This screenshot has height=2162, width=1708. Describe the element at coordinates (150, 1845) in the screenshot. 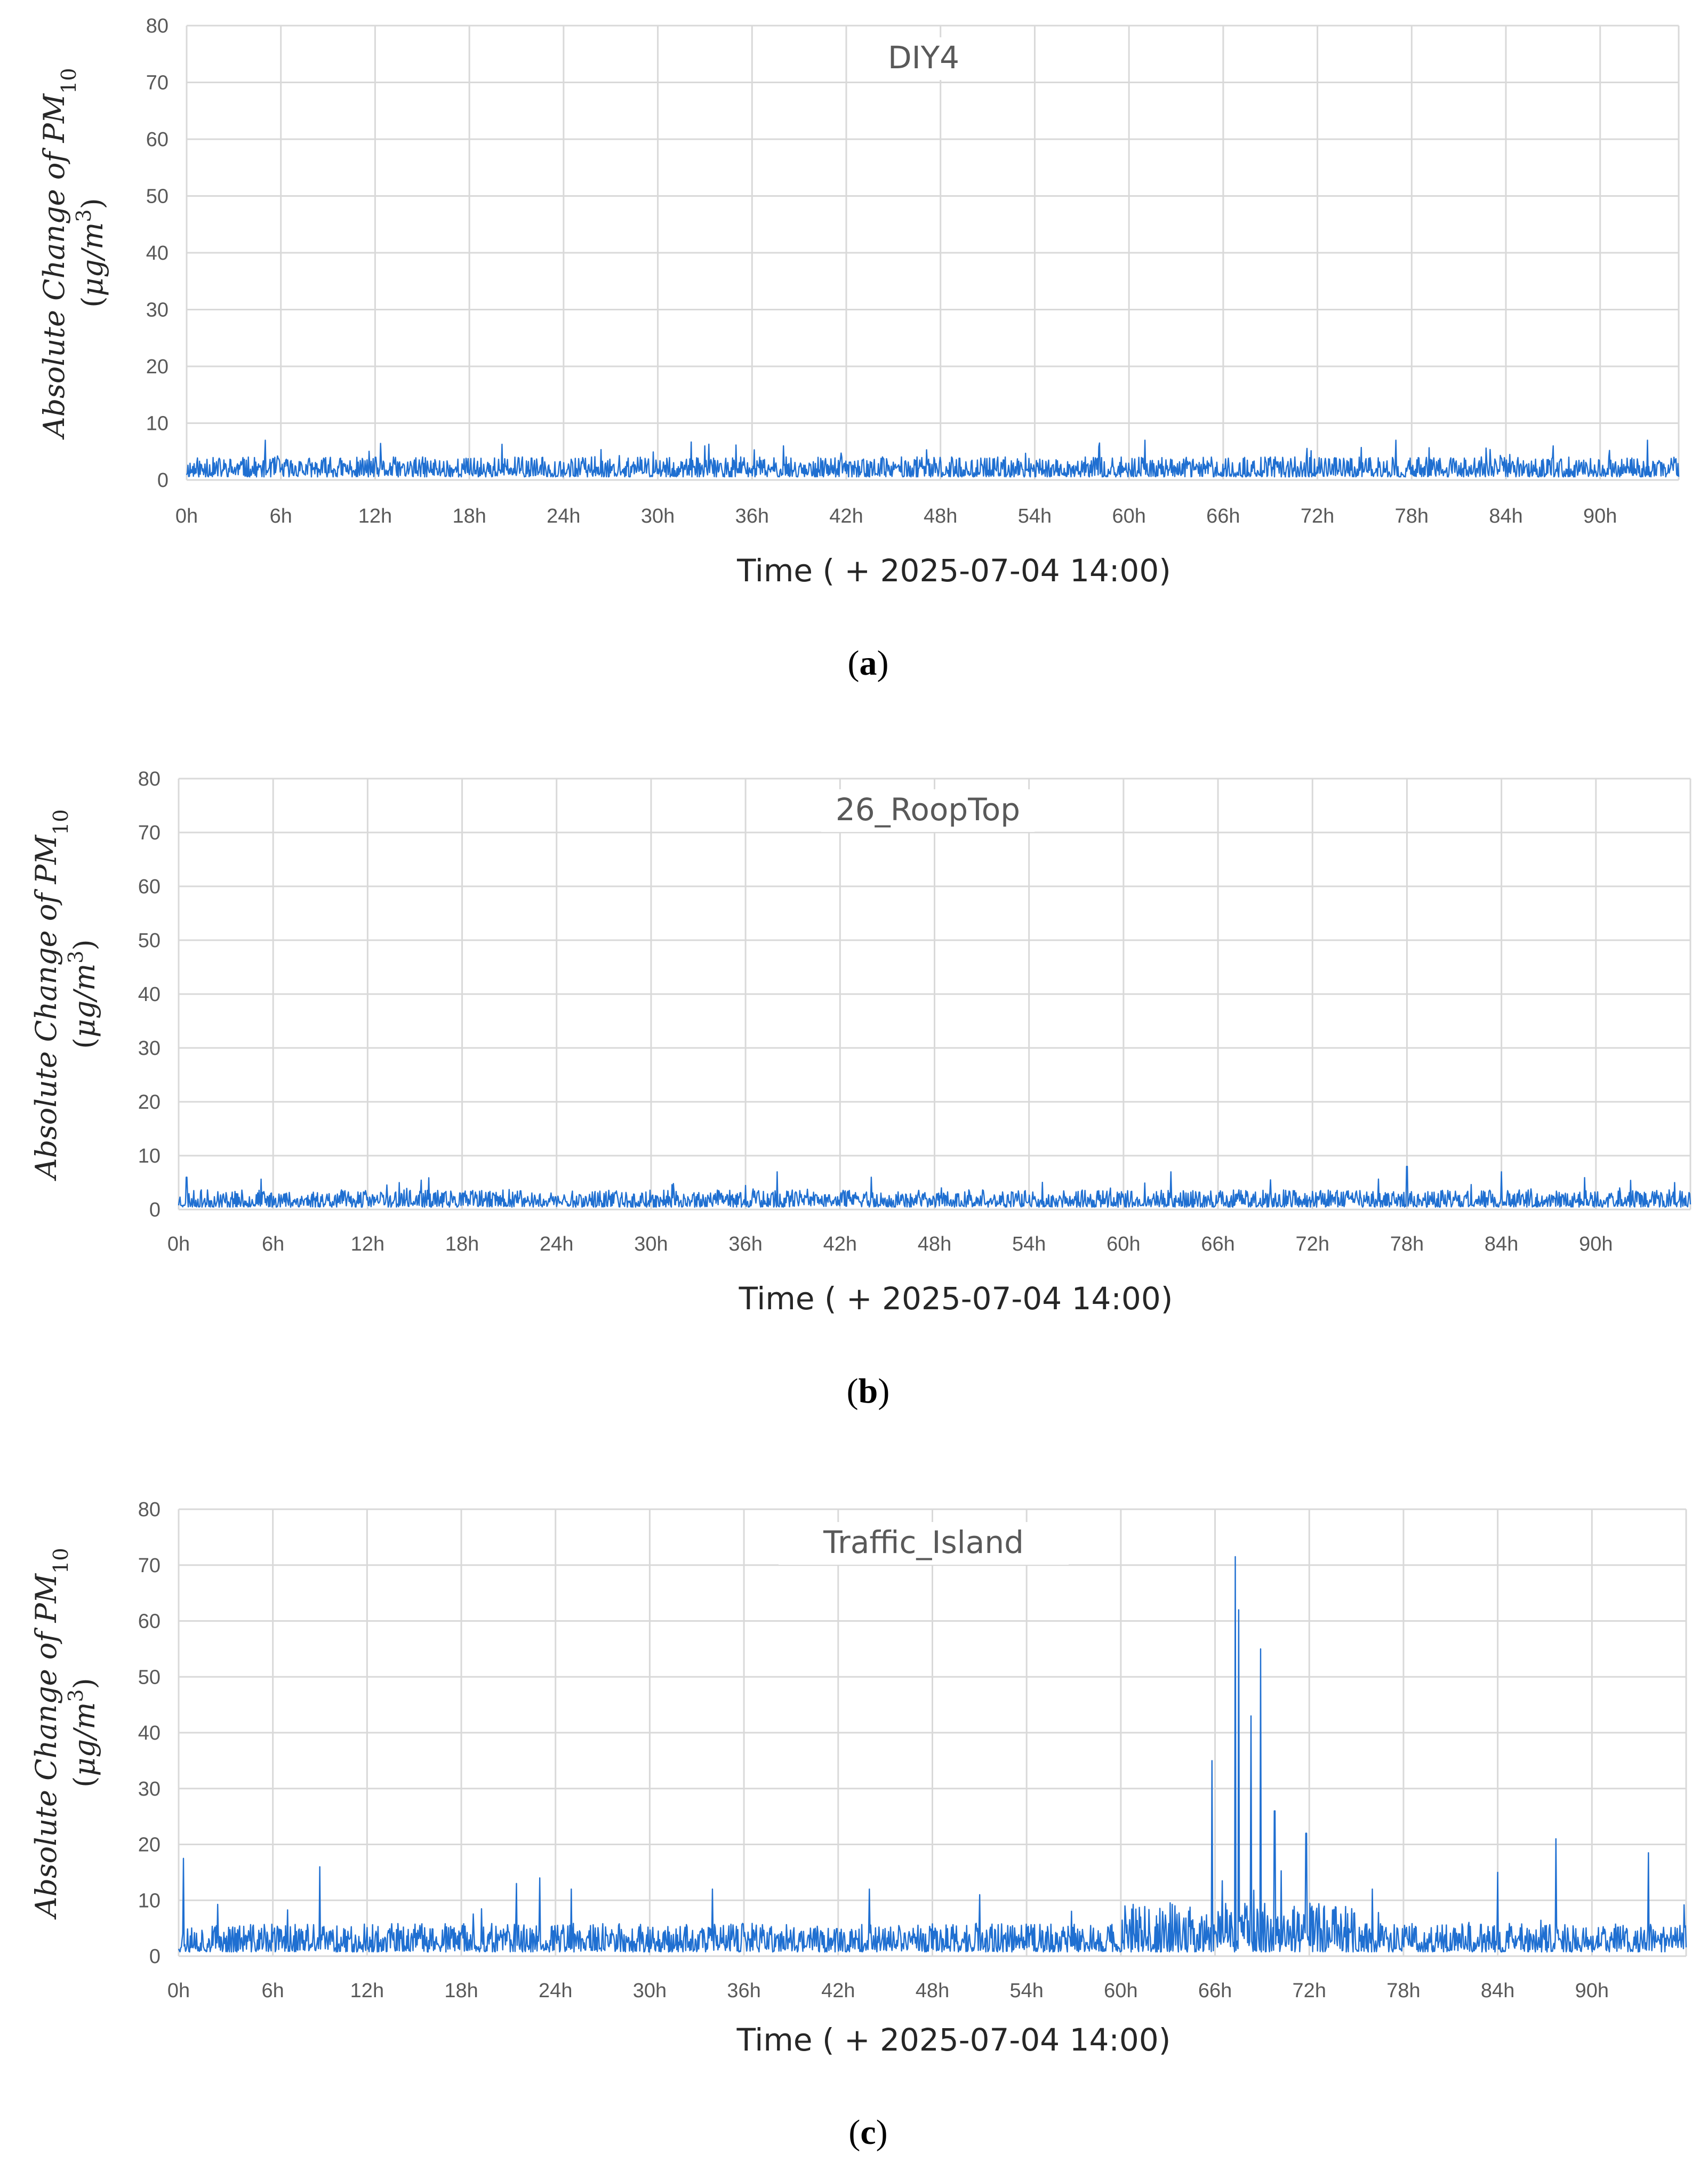

I see `panel-c-y-tick-20: 20` at that location.